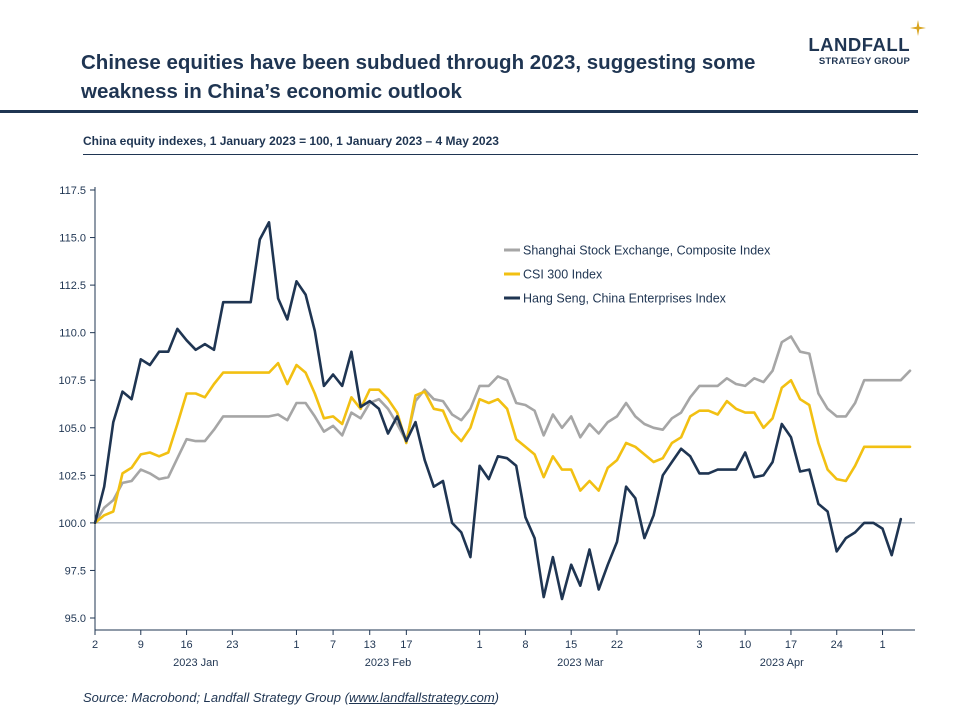 This screenshot has height=720, width=960. What do you see at coordinates (72, 334) in the screenshot?
I see `y-tick-label: 110.0` at bounding box center [72, 334].